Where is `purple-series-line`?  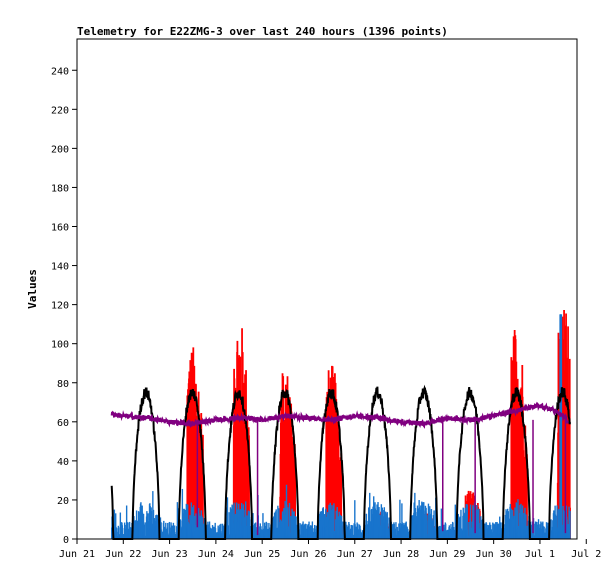 purple-series-line is located at coordinates (339, 415).